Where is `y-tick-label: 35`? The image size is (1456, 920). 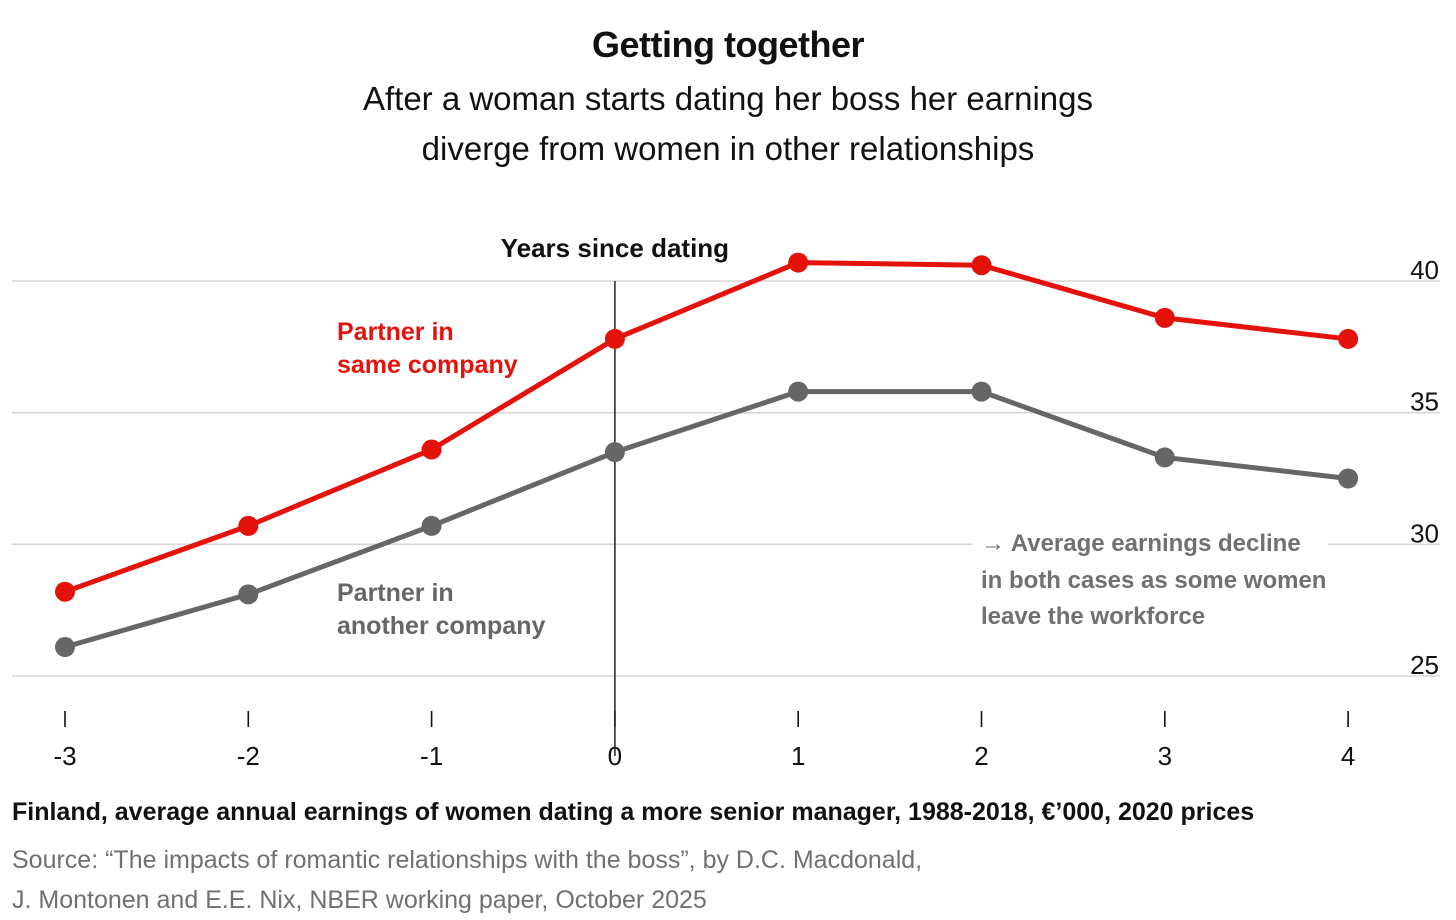 y-tick-label: 35 is located at coordinates (1424, 402).